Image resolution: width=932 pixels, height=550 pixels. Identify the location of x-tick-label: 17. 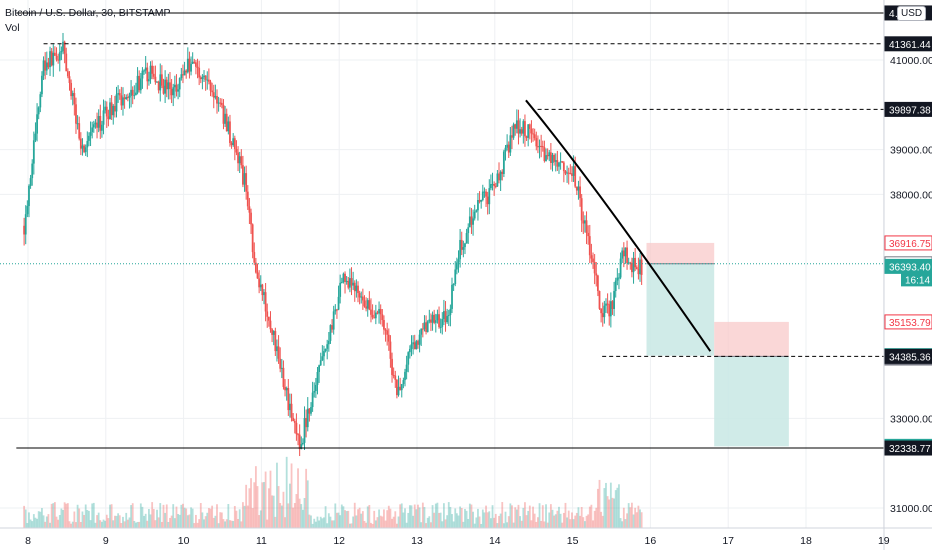
(728, 541).